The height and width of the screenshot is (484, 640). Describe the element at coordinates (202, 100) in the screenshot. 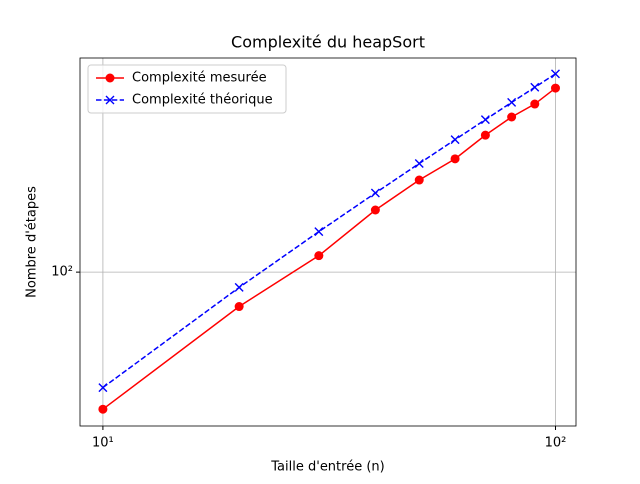

I see `legend-label: Complexité théorique` at that location.